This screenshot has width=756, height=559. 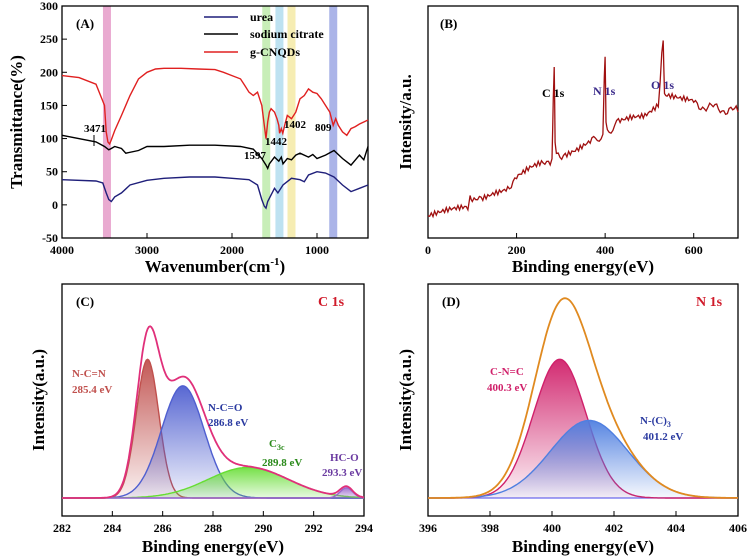 What do you see at coordinates (213, 546) in the screenshot?
I see `panel-c-xlabel: Binding energy(eV)` at bounding box center [213, 546].